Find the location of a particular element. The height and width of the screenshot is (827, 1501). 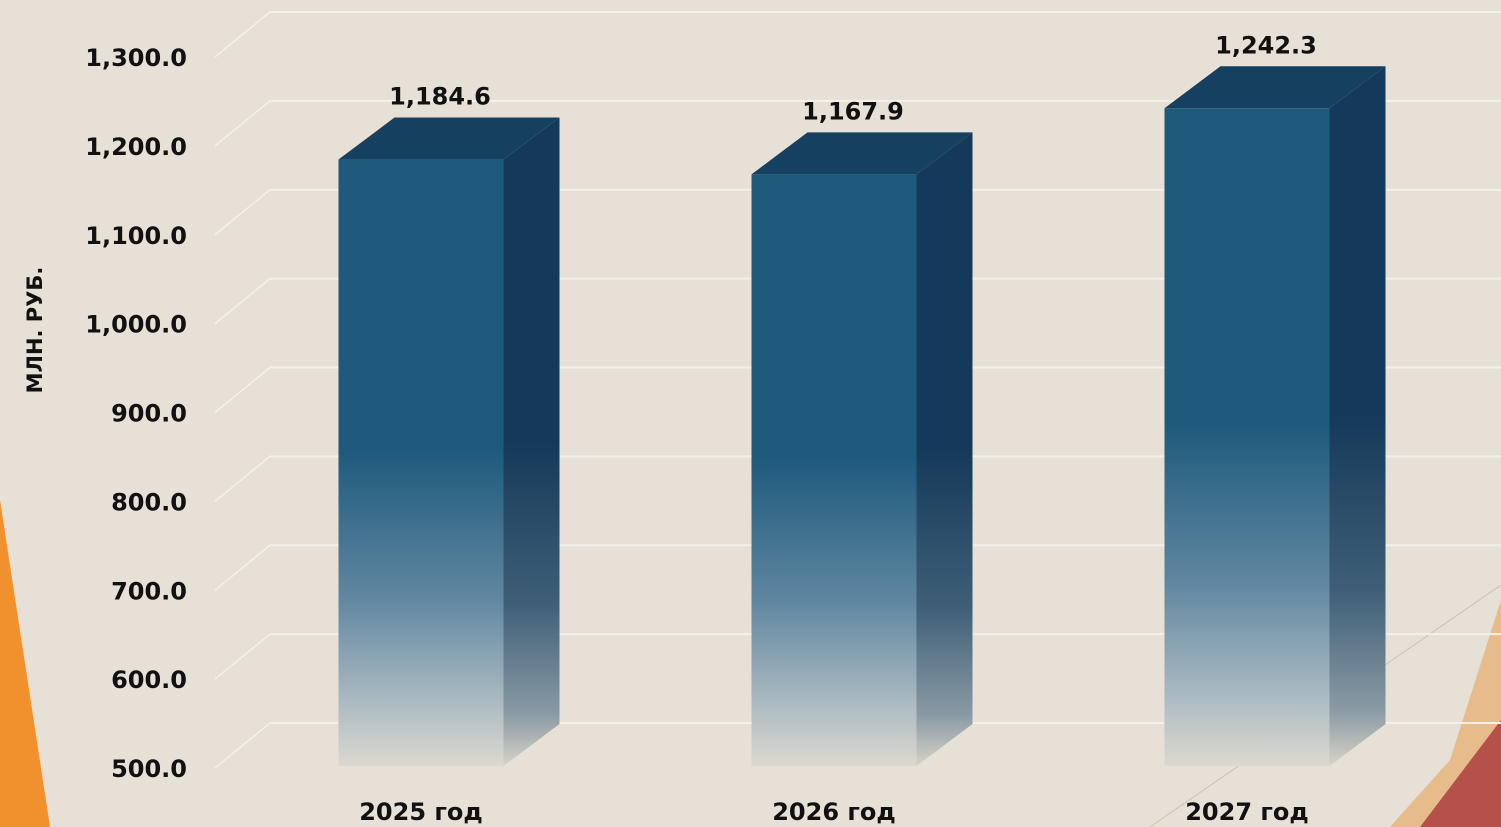

x-tick-label: 2025 год is located at coordinates (421, 812).